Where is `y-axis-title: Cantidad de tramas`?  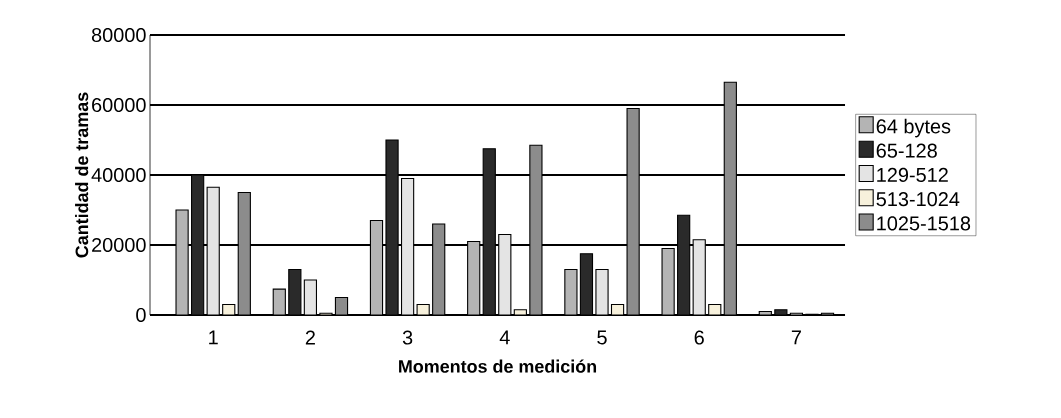
y-axis-title: Cantidad de tramas is located at coordinates (82, 175).